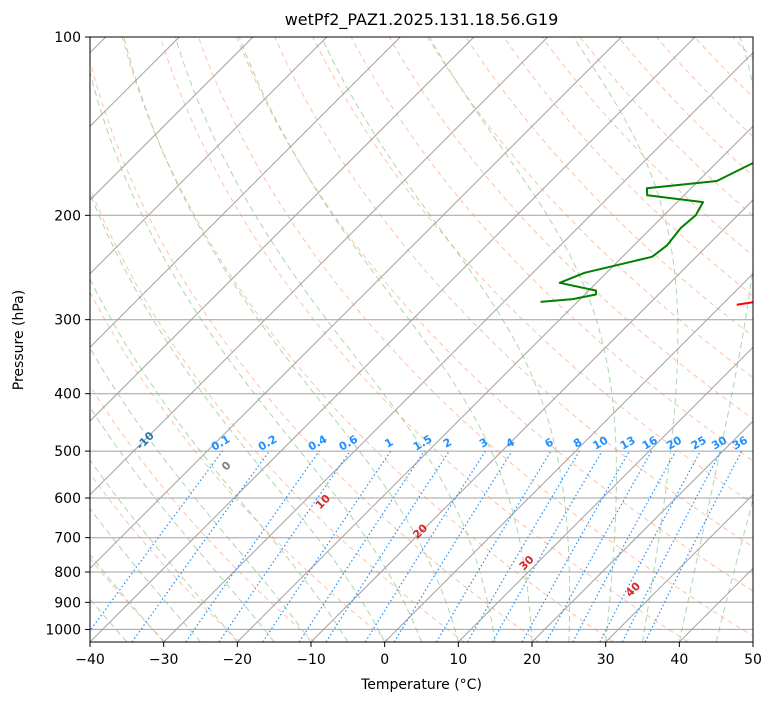  What do you see at coordinates (740, 442) in the screenshot?
I see `mixing-ratio-label: 36` at bounding box center [740, 442].